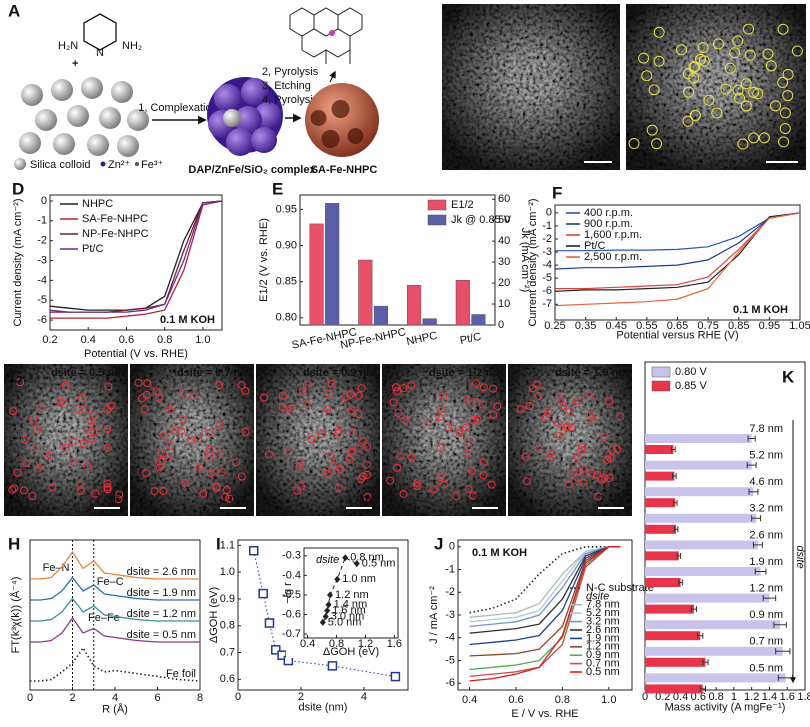 This screenshot has width=810, height=727. Describe the element at coordinates (352, 595) in the screenshot. I see `point-label: 1.2 nm` at that location.